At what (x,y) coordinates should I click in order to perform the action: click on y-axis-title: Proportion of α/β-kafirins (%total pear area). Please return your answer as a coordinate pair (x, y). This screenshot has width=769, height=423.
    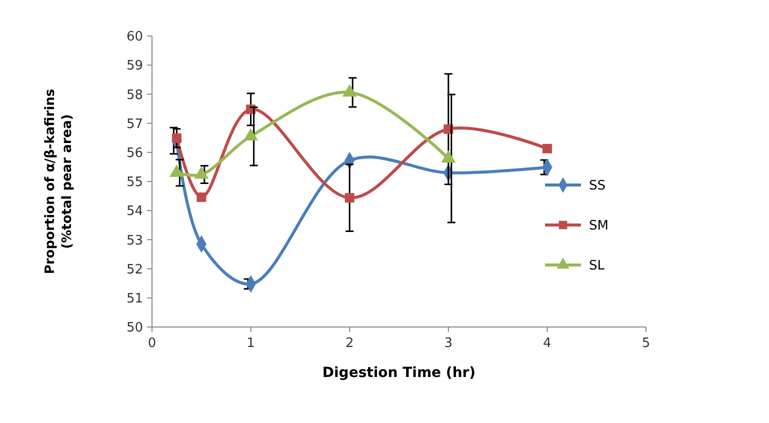
    Looking at the image, I should click on (59, 181).